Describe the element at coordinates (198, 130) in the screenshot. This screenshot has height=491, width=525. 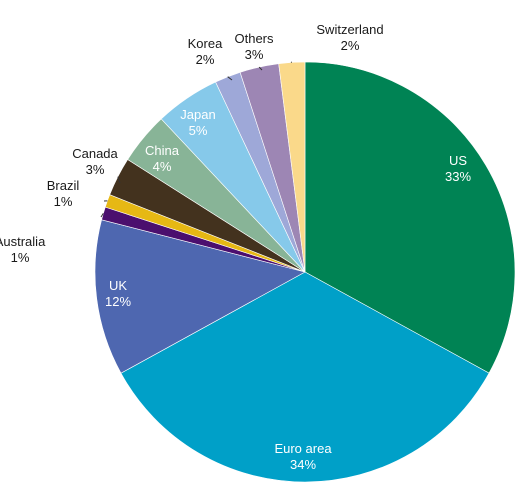
I see `slice-value-japan: 5%` at that location.